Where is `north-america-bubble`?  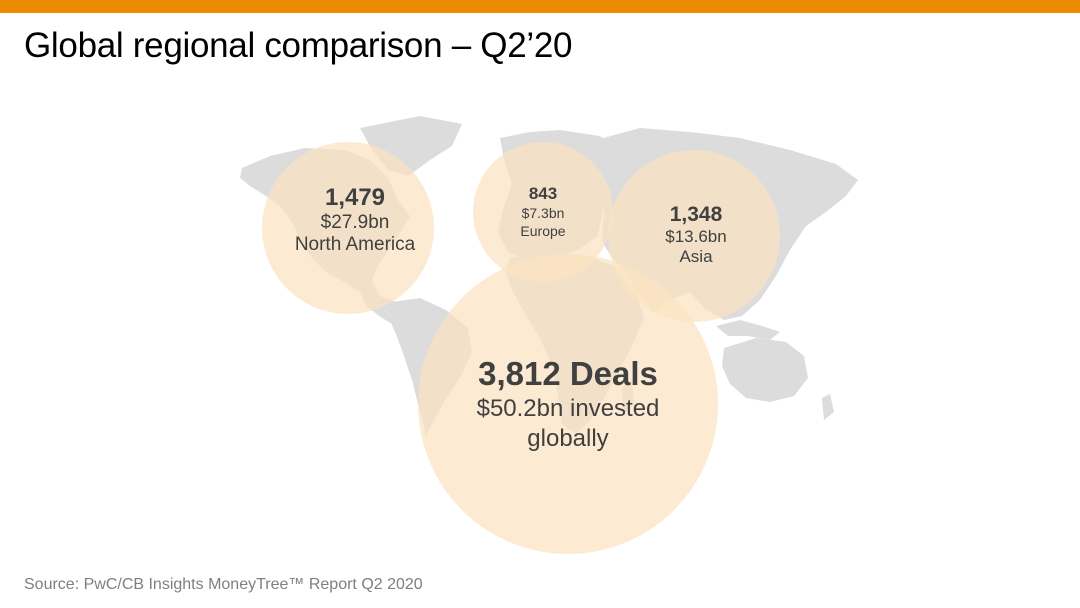
north-america-bubble is located at coordinates (348, 228).